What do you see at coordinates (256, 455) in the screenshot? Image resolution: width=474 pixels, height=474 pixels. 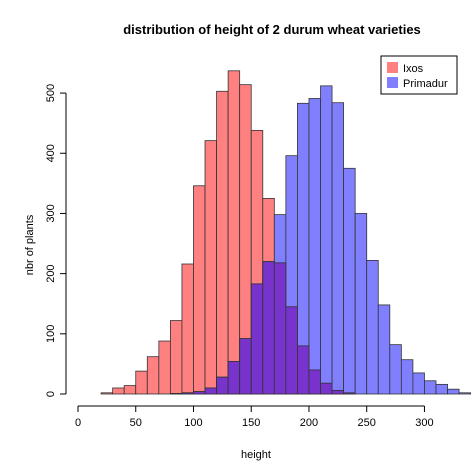 I see `x-axis-label: height` at bounding box center [256, 455].